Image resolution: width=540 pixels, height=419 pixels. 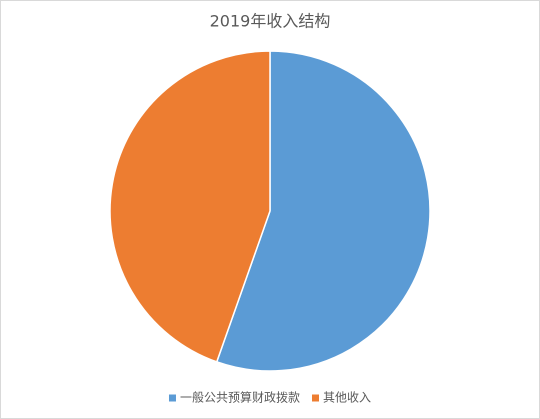 What do you see at coordinates (347, 398) in the screenshot?
I see `legend-label: 其他收入` at bounding box center [347, 398].